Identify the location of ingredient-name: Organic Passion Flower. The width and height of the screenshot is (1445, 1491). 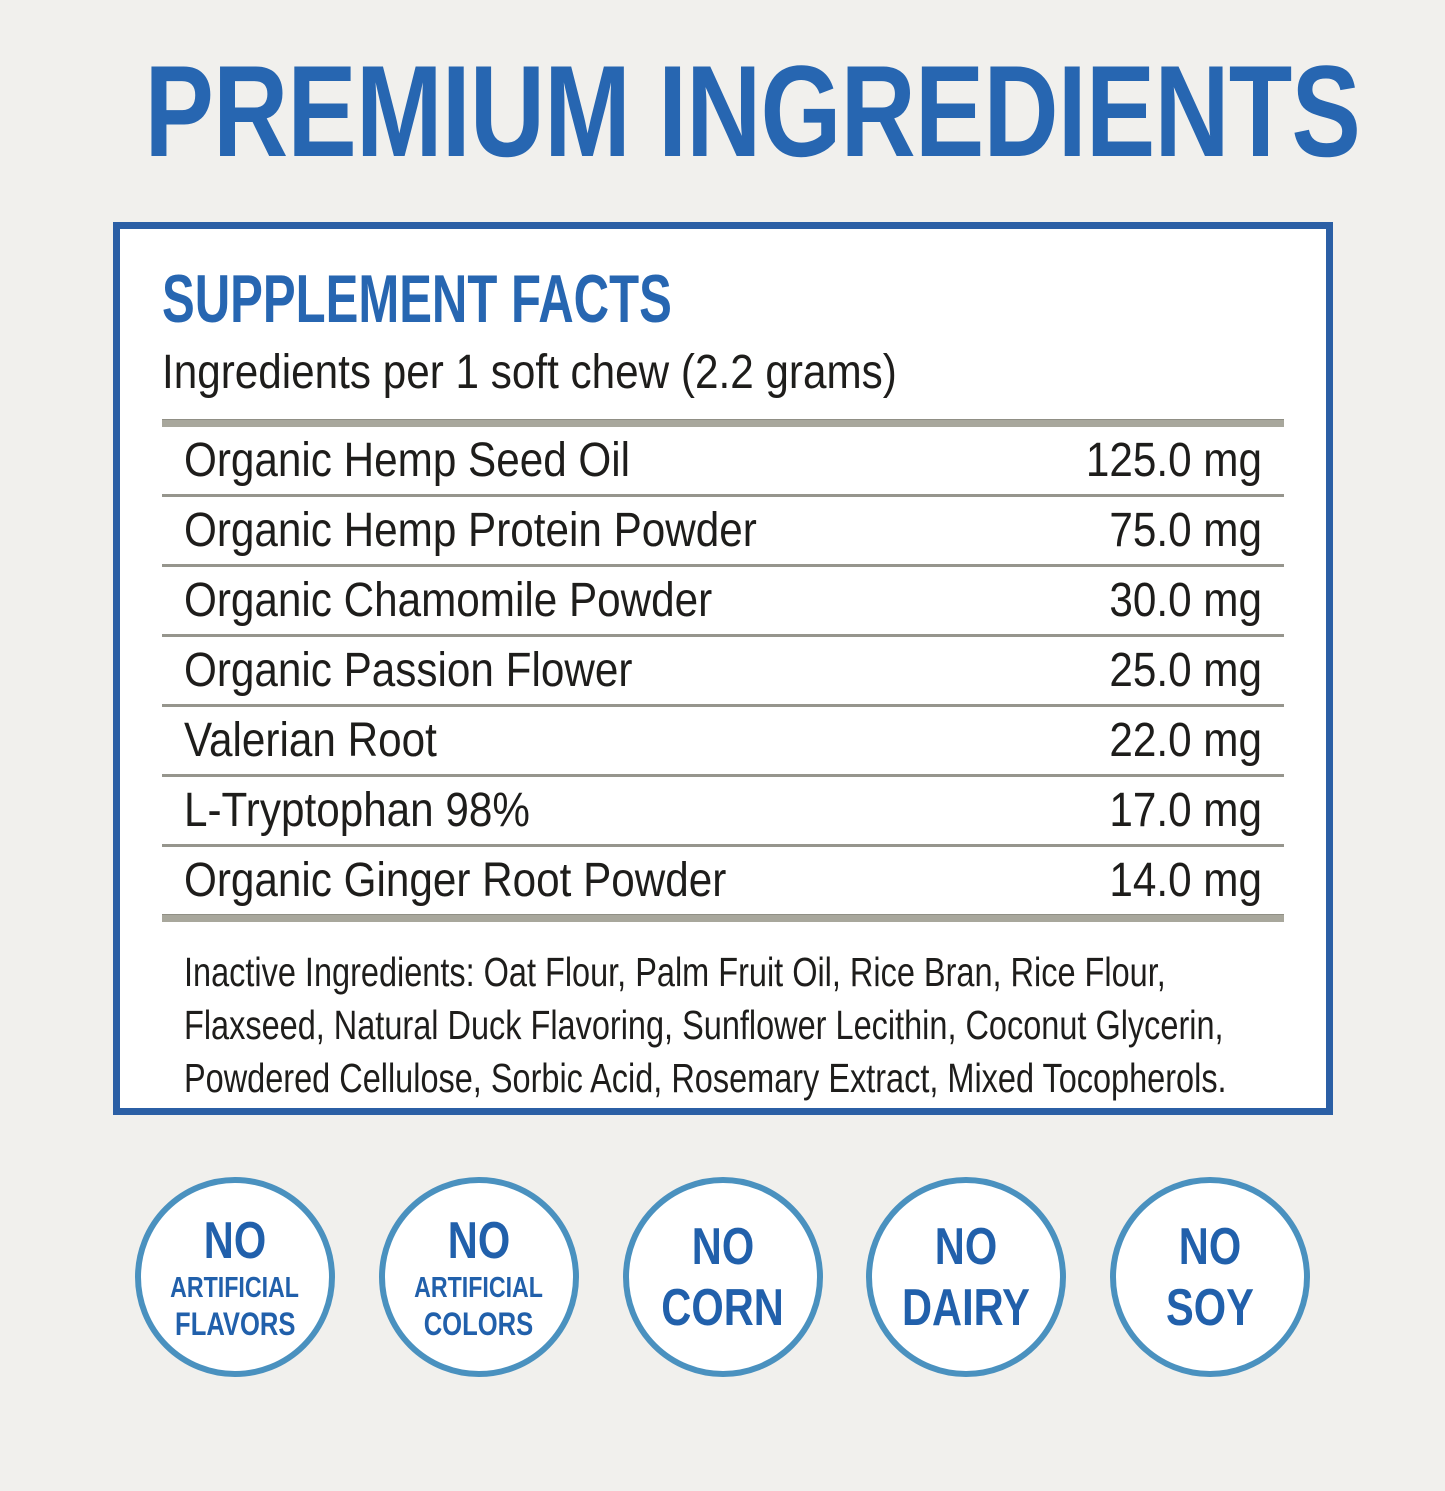
(407, 670).